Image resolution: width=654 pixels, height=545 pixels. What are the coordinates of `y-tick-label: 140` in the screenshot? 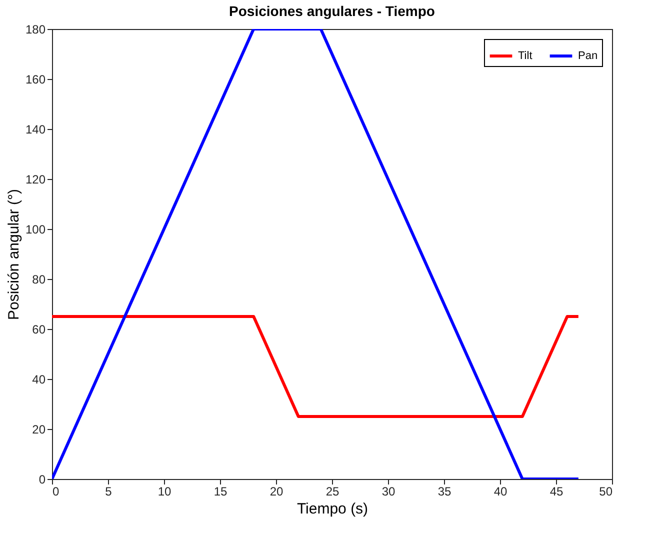 It's located at (35, 129).